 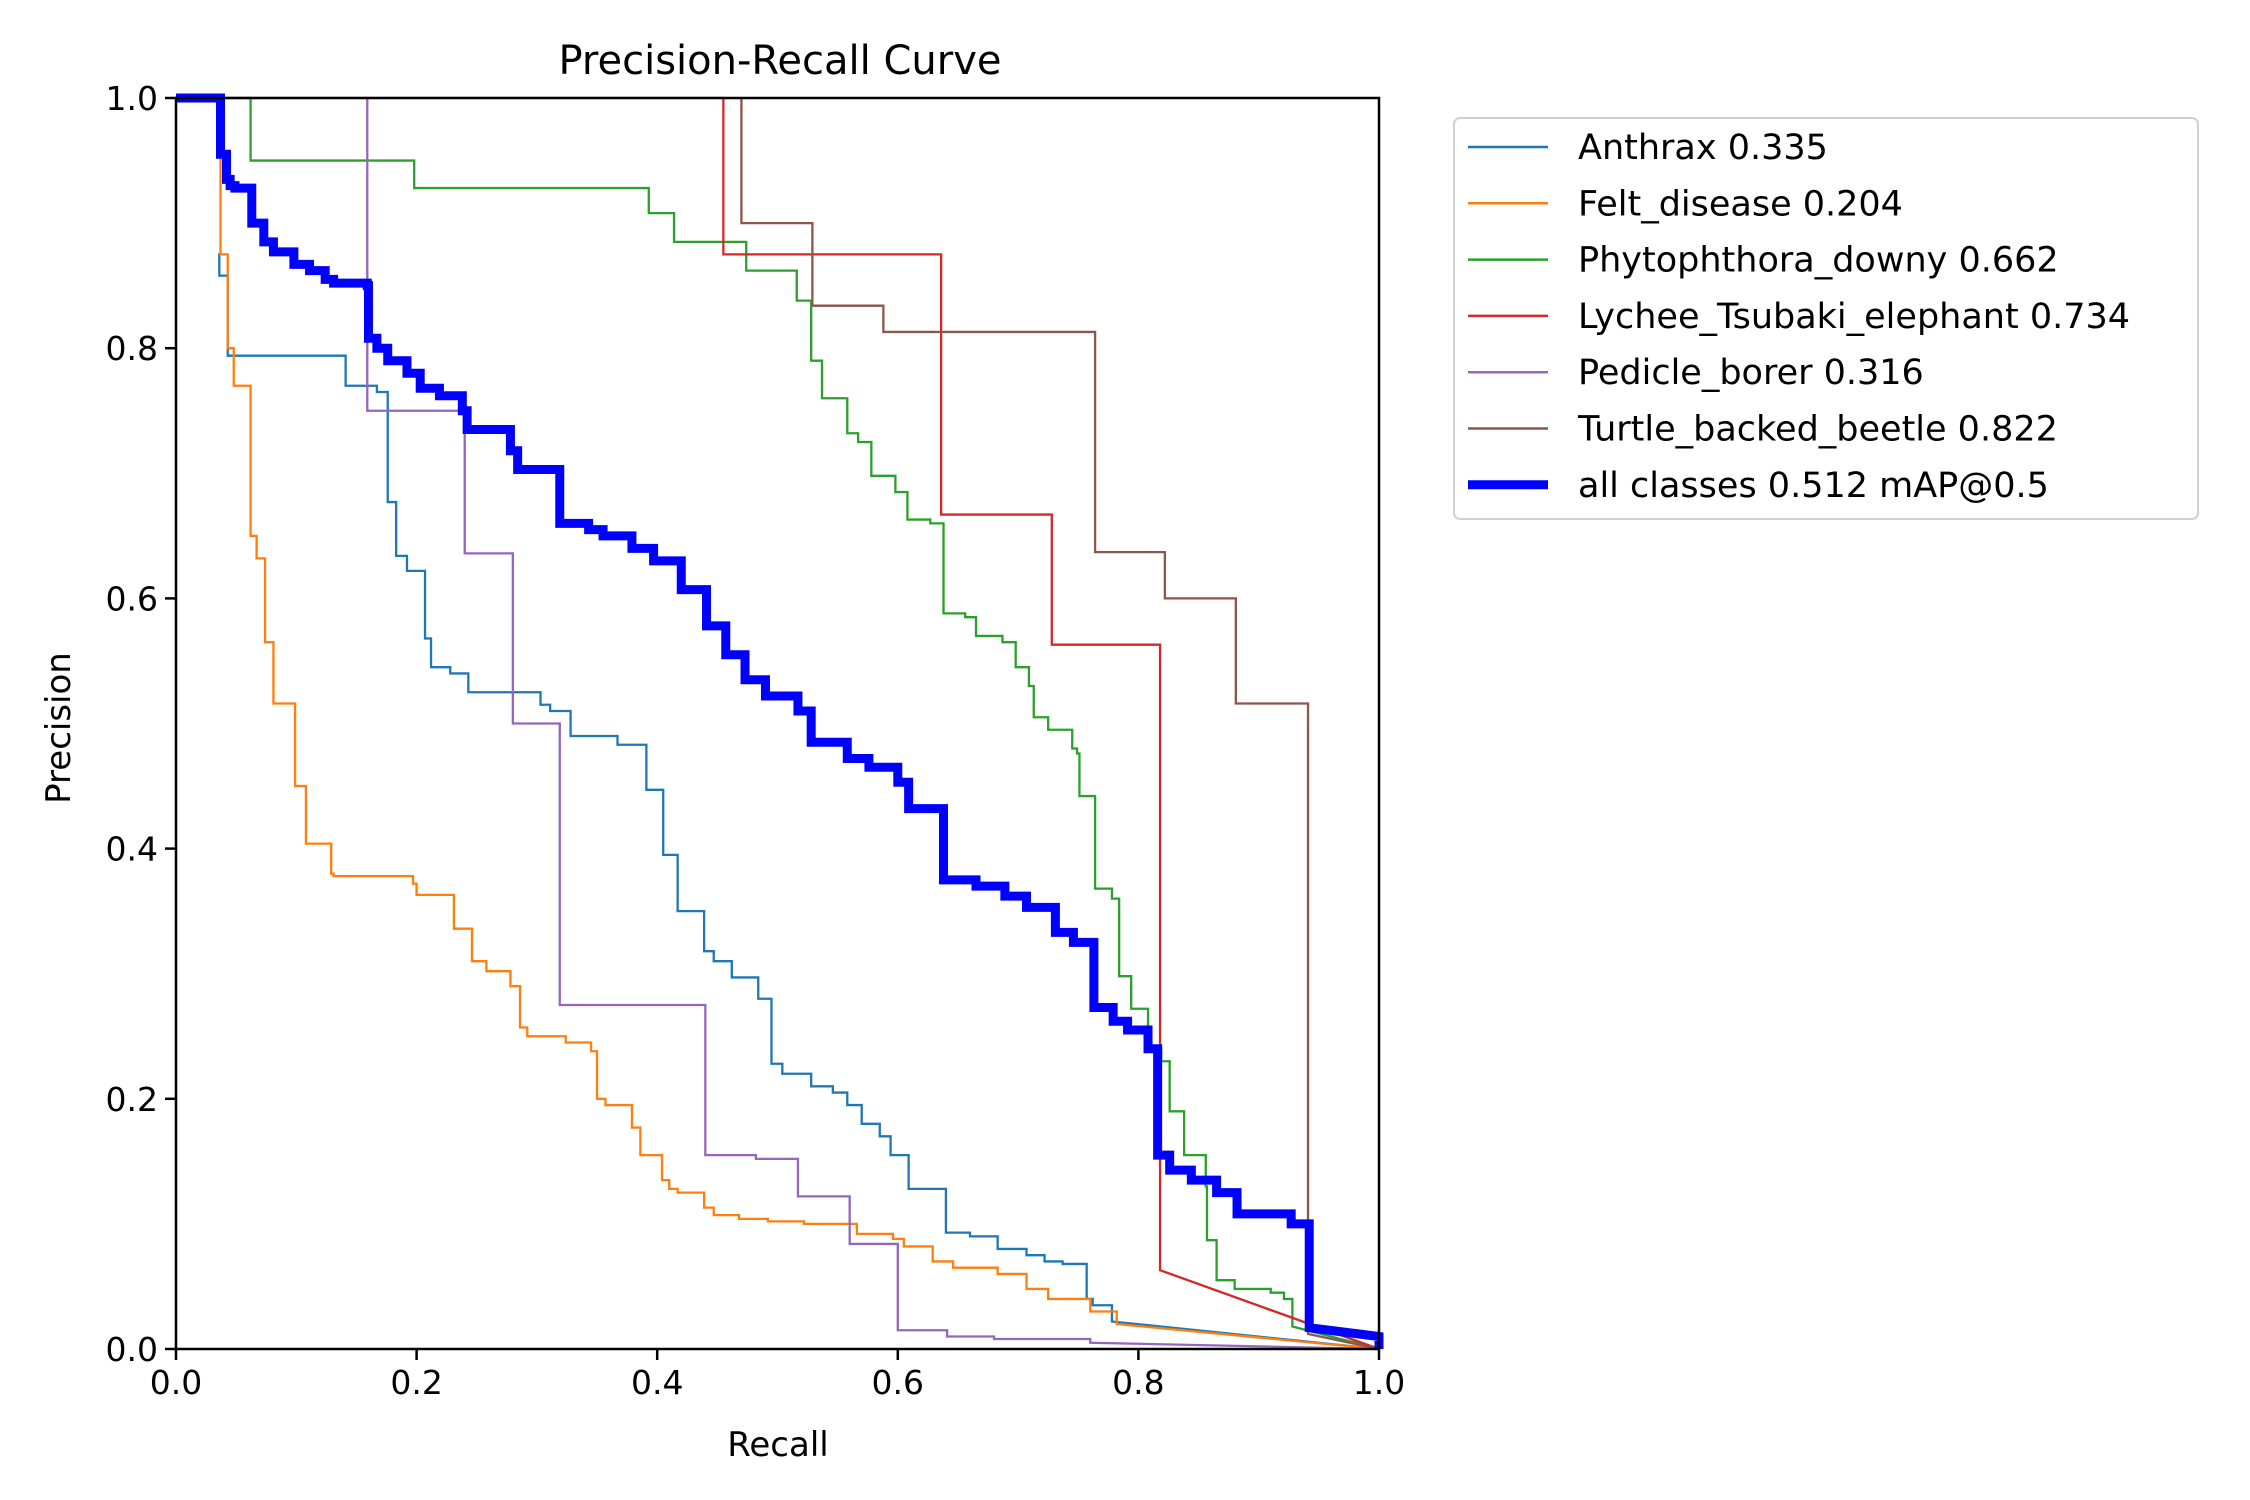 I want to click on y-tick-label: 0.6, so click(x=132, y=598).